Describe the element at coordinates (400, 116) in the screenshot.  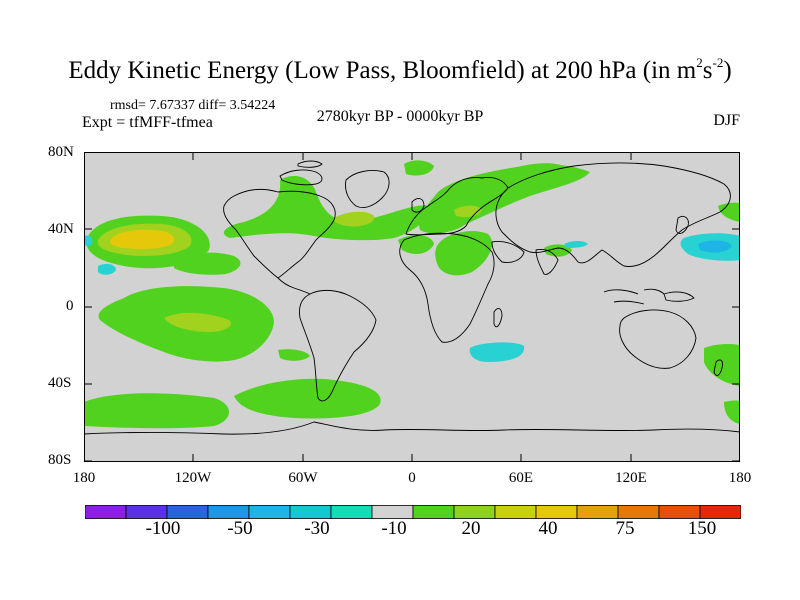
I see `period-label: 2780kyr BP - 0000kyr BP` at that location.